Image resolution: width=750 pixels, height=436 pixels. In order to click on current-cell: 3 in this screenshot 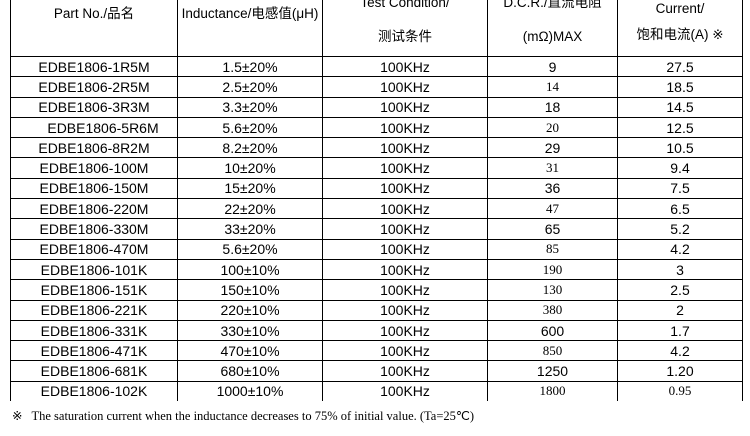, I will do `click(680, 269)`.